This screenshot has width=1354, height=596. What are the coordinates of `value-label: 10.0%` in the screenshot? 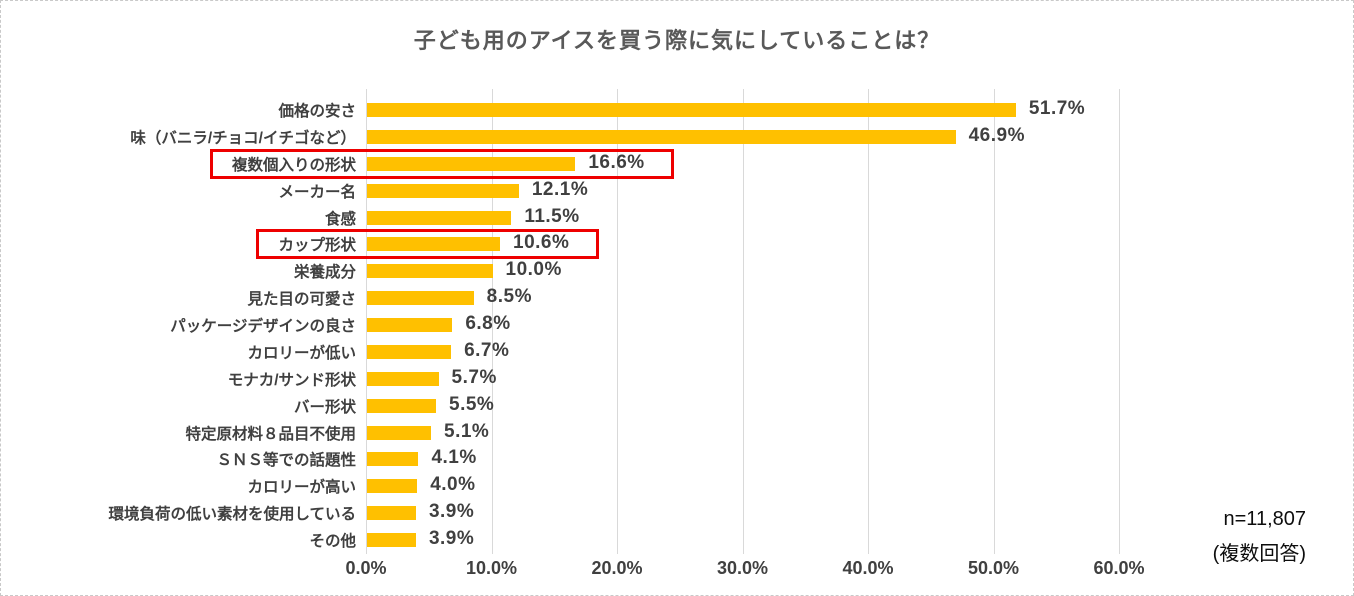 It's located at (533, 270).